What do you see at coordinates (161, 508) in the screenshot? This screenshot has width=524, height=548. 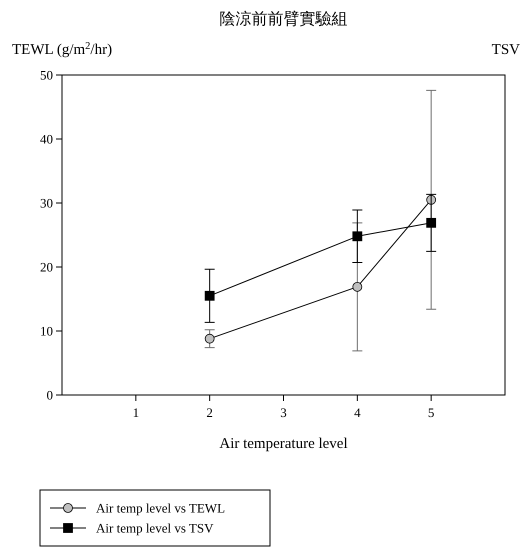 I see `legend-label: Air temp level vs TEWL` at bounding box center [161, 508].